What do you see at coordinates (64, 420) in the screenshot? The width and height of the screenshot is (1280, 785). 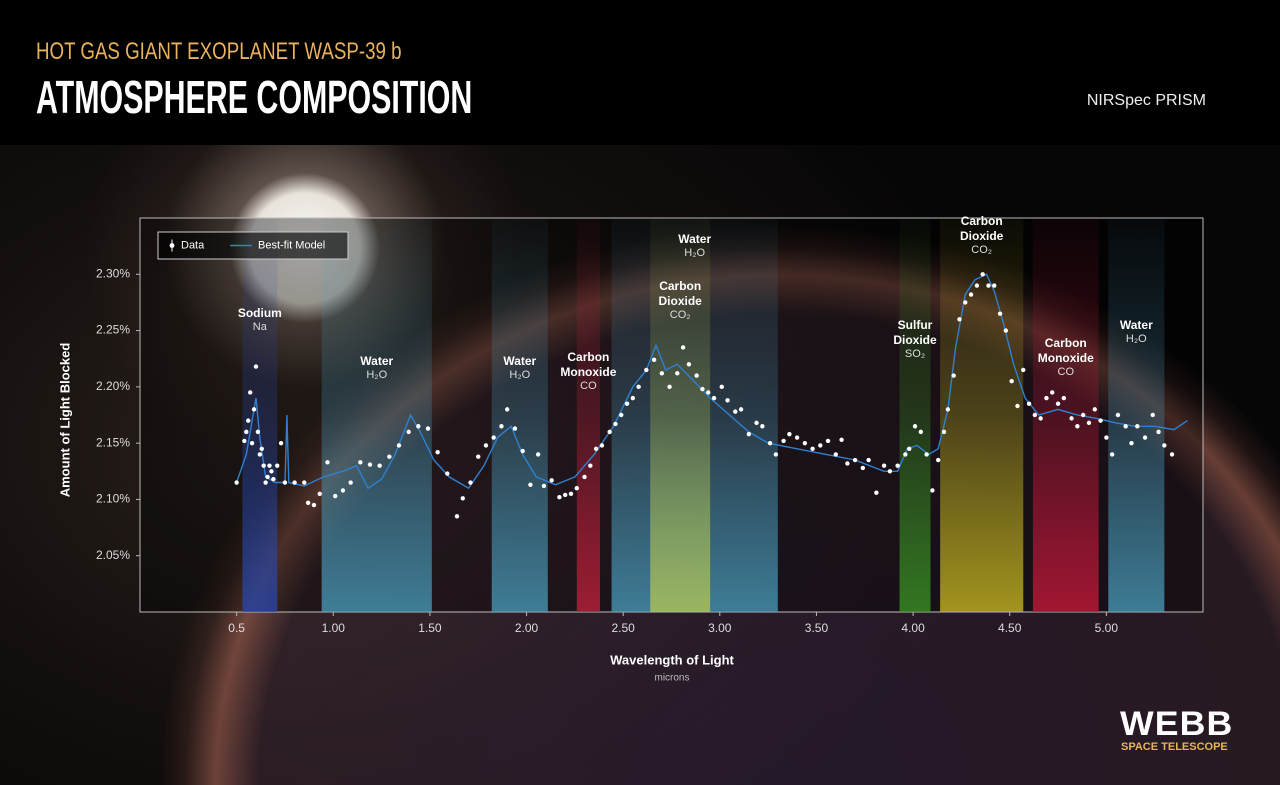 I see `y-axis-label: Amount of Light Blocked` at bounding box center [64, 420].